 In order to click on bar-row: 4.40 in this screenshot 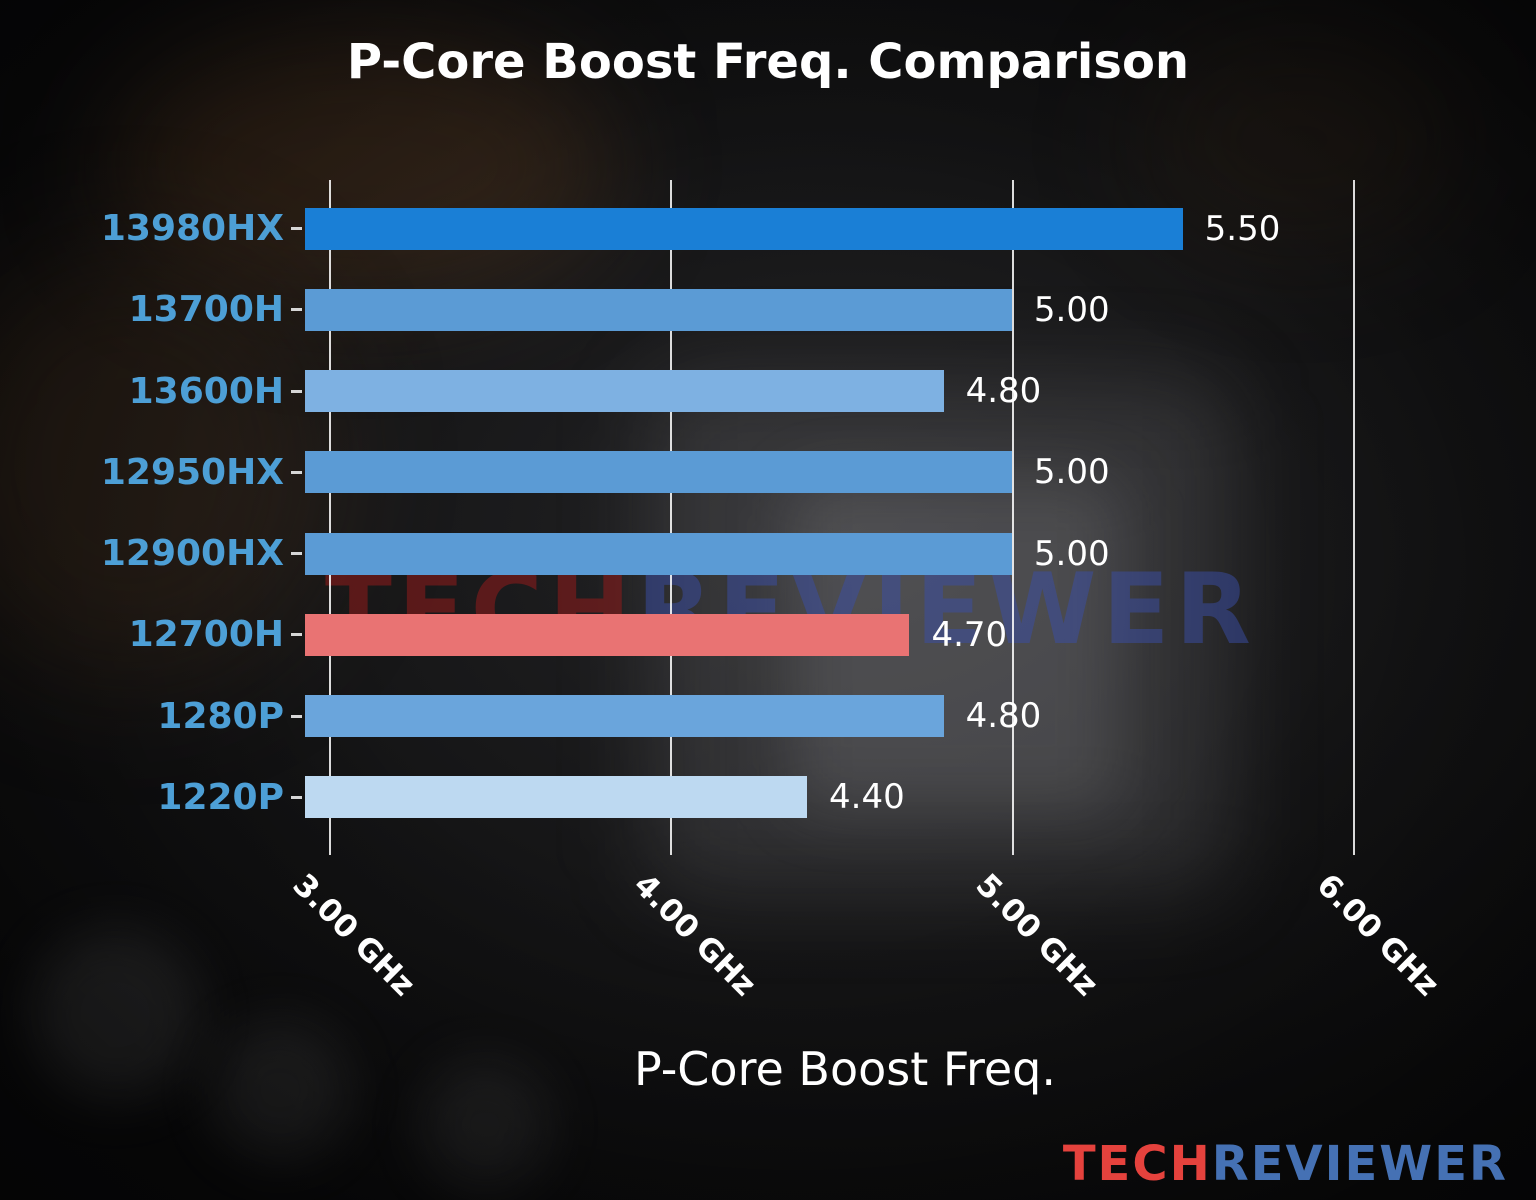, I will do `click(897, 797)`.